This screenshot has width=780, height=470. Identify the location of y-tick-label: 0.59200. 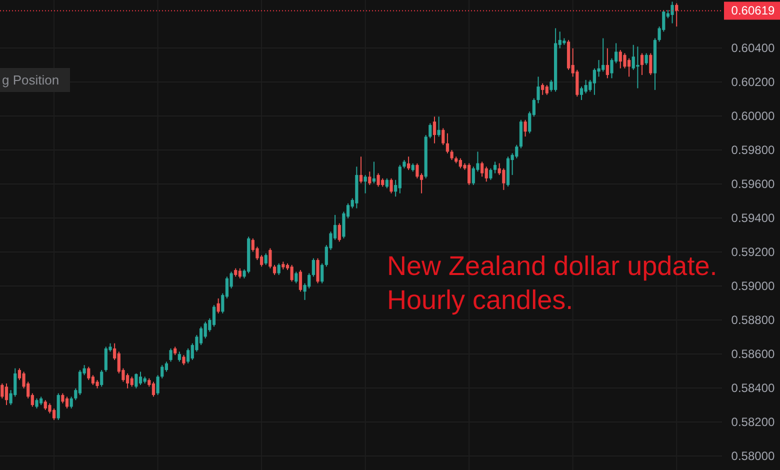
(753, 252).